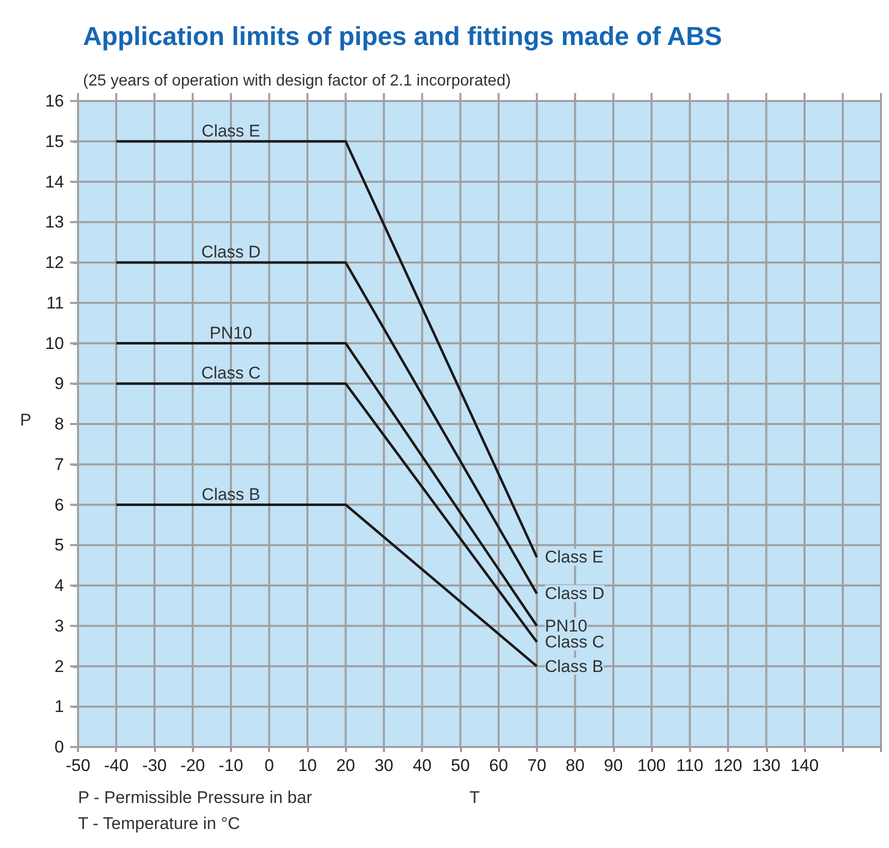  What do you see at coordinates (566, 626) in the screenshot?
I see `text: PN10` at bounding box center [566, 626].